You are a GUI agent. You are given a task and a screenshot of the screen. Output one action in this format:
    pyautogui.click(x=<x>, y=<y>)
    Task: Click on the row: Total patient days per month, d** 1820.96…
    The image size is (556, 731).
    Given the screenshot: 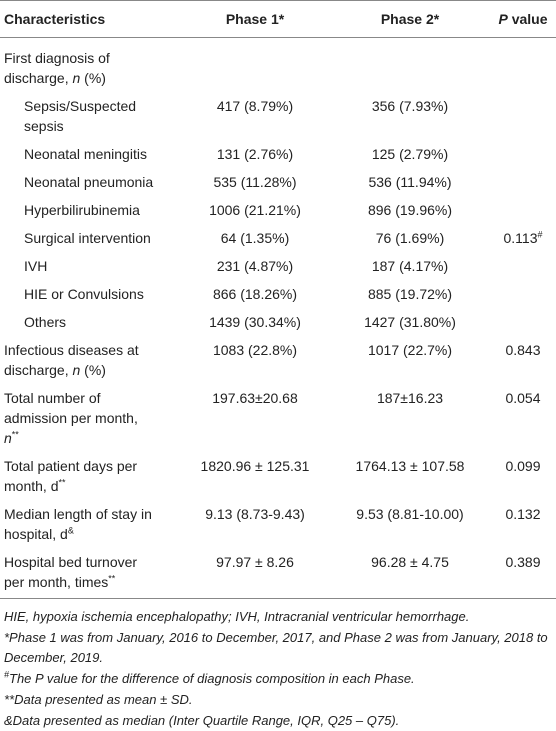 What is the action you would take?
    pyautogui.click(x=278, y=476)
    